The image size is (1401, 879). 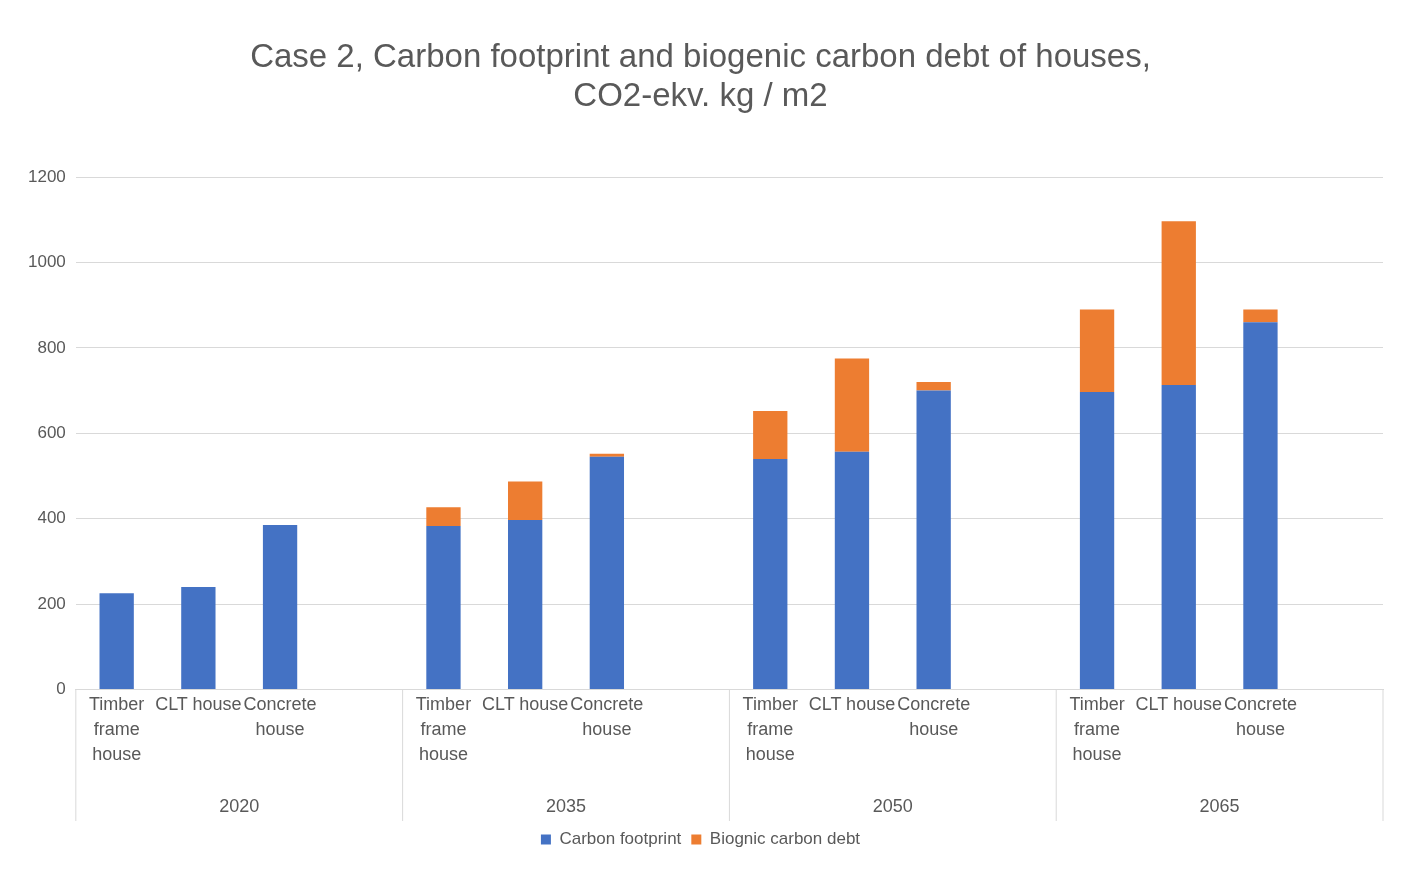 What do you see at coordinates (892, 805) in the screenshot?
I see `text: 2050` at bounding box center [892, 805].